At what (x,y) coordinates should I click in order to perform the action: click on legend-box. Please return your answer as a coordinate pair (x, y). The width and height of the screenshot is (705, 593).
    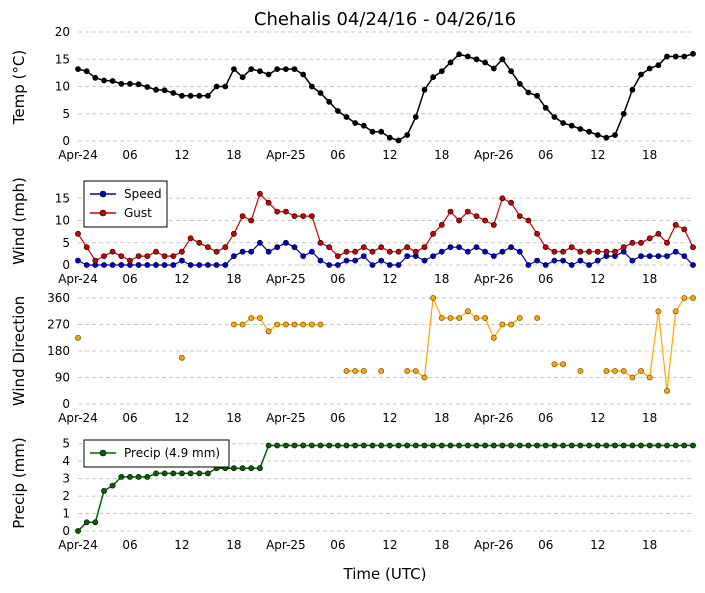
    Looking at the image, I should click on (125, 204).